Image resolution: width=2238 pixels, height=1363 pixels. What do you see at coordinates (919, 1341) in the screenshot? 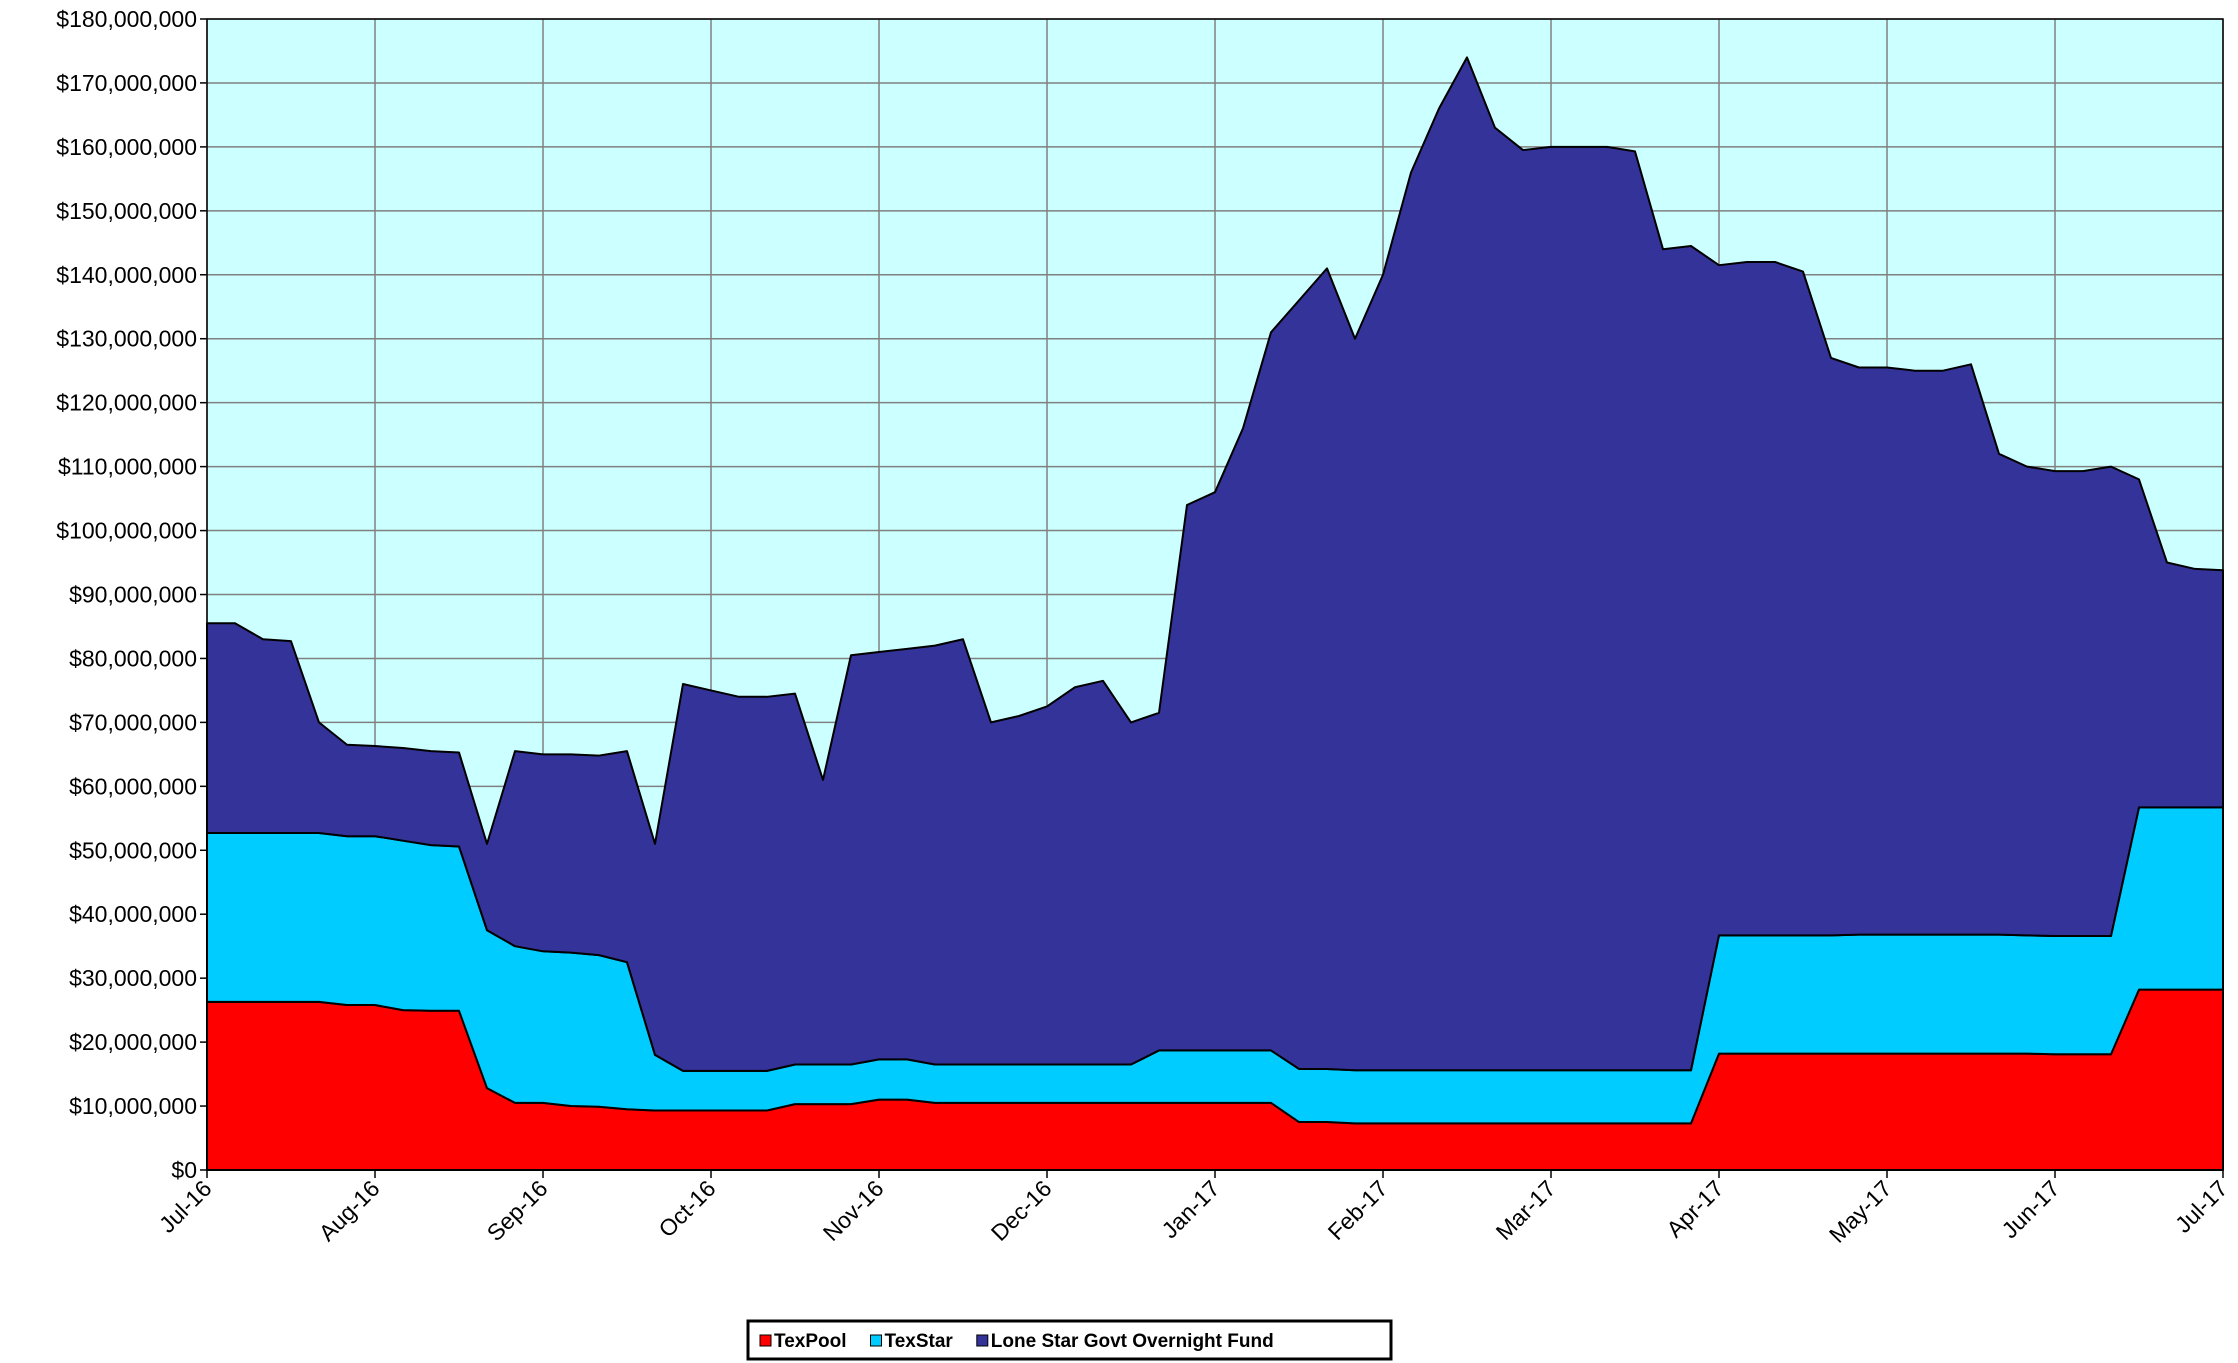
I see `legend-label: TexStar` at bounding box center [919, 1341].